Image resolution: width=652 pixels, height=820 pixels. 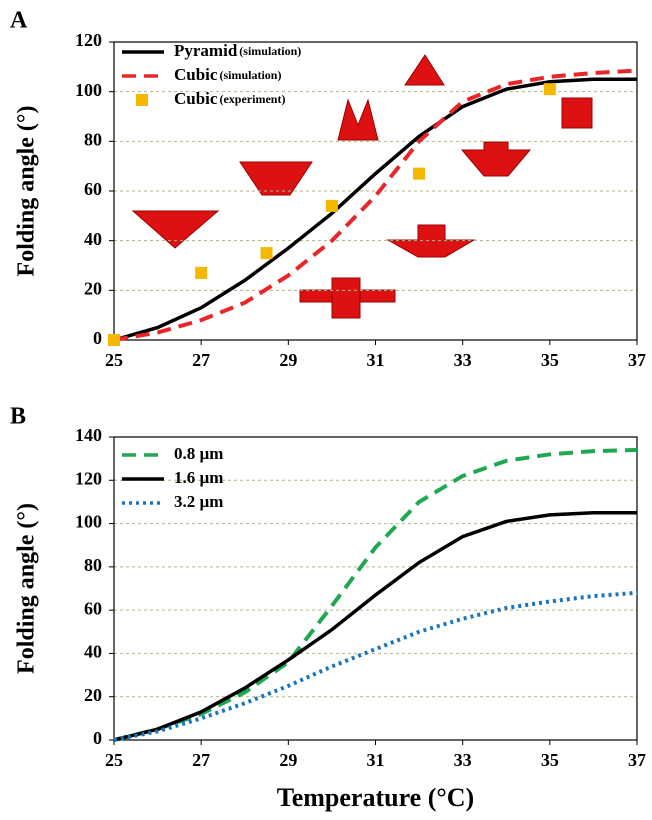 What do you see at coordinates (88, 435) in the screenshot?
I see `y-tick-label: 140` at bounding box center [88, 435].